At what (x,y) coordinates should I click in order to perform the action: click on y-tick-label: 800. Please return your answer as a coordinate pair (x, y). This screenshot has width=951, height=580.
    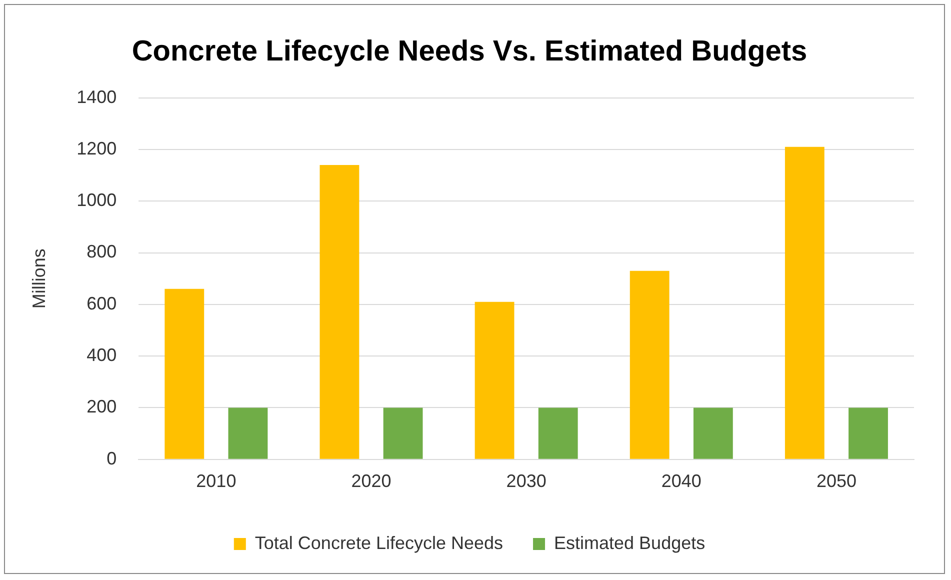
    Looking at the image, I should click on (101, 252).